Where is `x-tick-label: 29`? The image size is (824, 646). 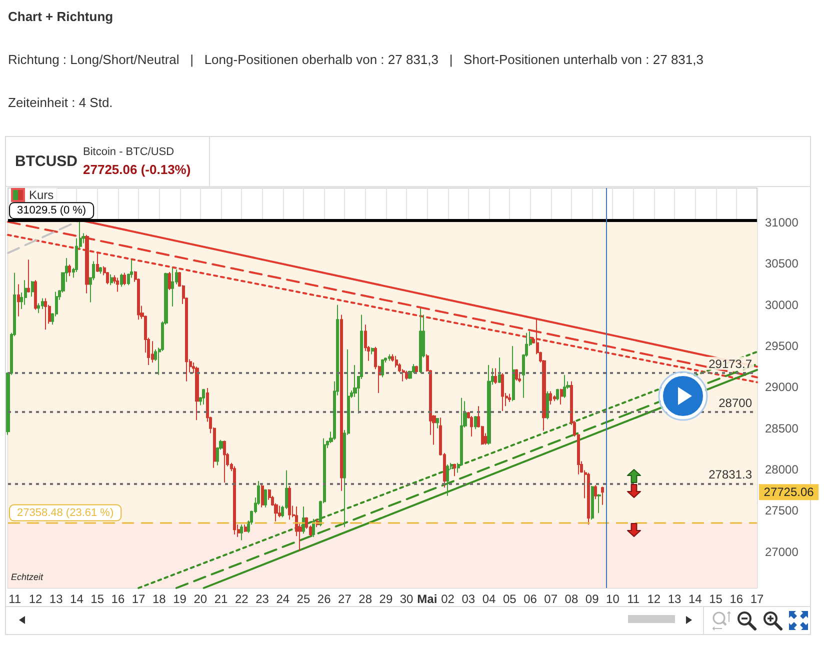
x-tick-label: 29 is located at coordinates (386, 599).